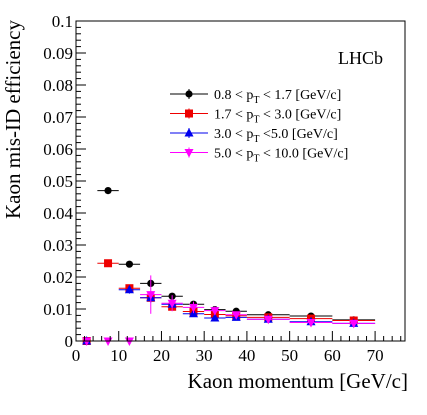 The width and height of the screenshot is (427, 415). I want to click on legend-entry: 5.0 < pT < 10.0 [GeV/c], so click(259, 156).